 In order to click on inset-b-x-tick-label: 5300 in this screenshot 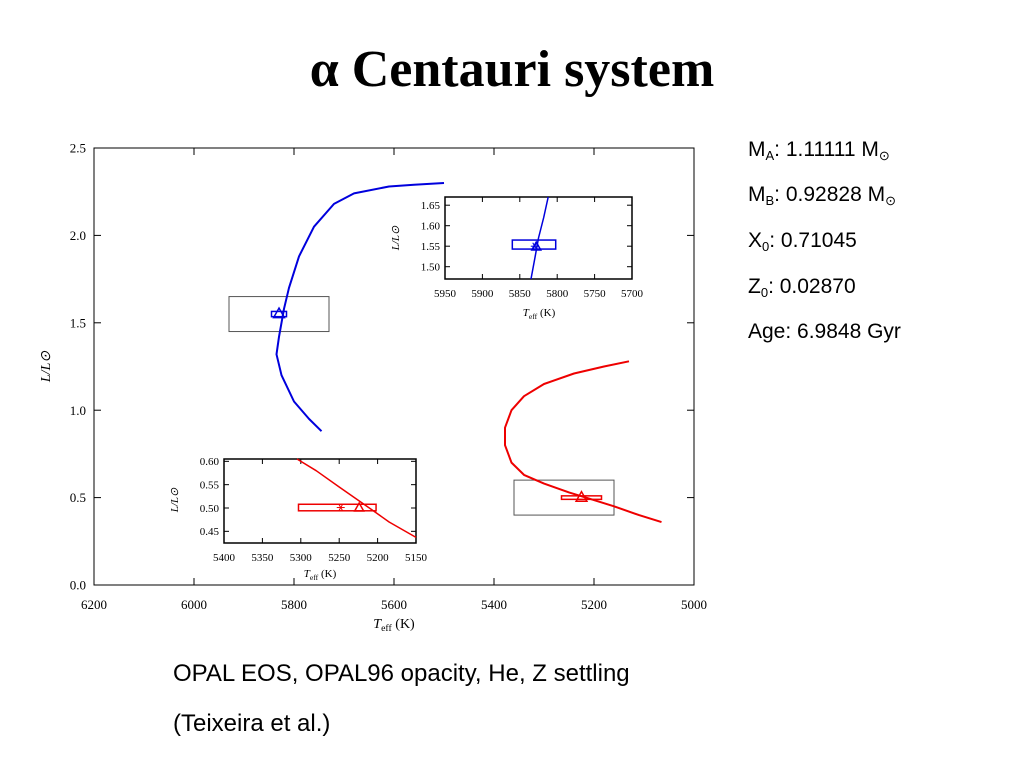, I will do `click(301, 558)`.